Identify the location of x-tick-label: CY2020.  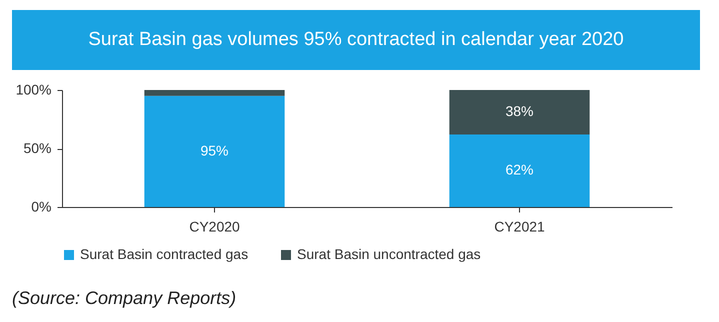
(214, 226).